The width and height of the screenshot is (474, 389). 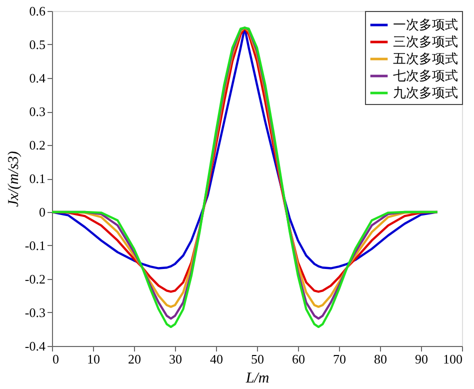 What do you see at coordinates (35, 312) in the screenshot?
I see `y-tick-label: -0.3` at bounding box center [35, 312].